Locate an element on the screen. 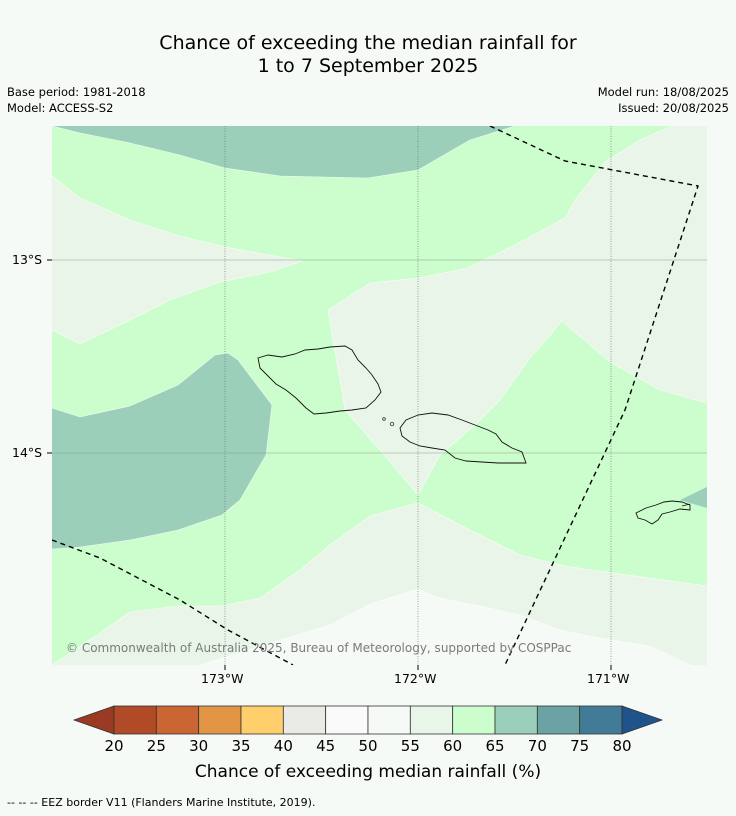 This screenshot has width=736, height=816. colorbar-tick-label: 55 is located at coordinates (410, 746).